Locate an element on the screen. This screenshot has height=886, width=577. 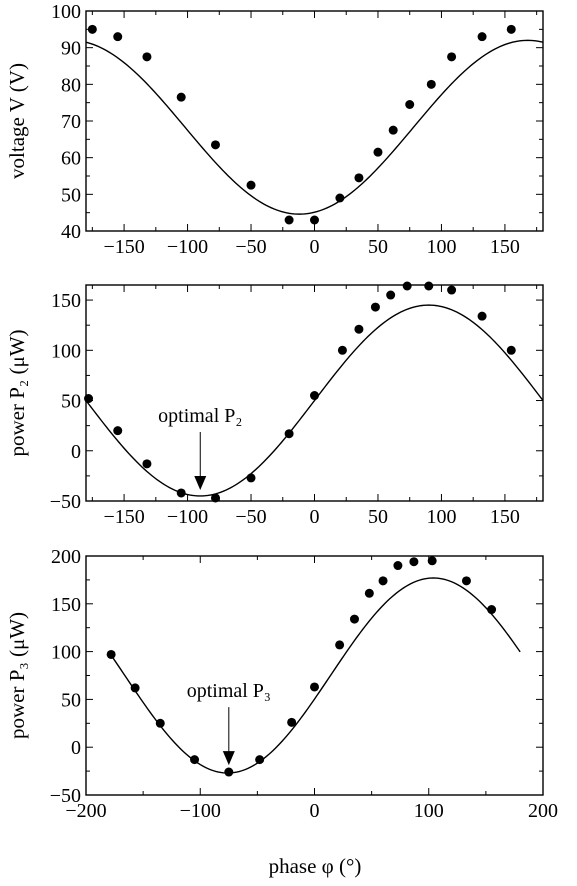
x-tick-label: −200 is located at coordinates (85, 811).